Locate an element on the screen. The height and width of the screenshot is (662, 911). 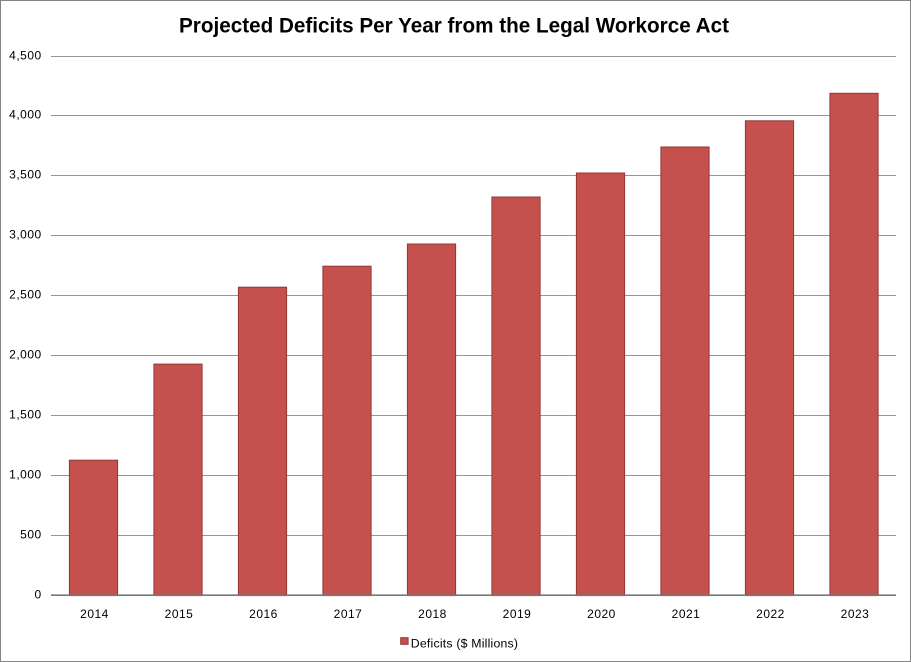
svg-text: 500 is located at coordinates (31, 535).